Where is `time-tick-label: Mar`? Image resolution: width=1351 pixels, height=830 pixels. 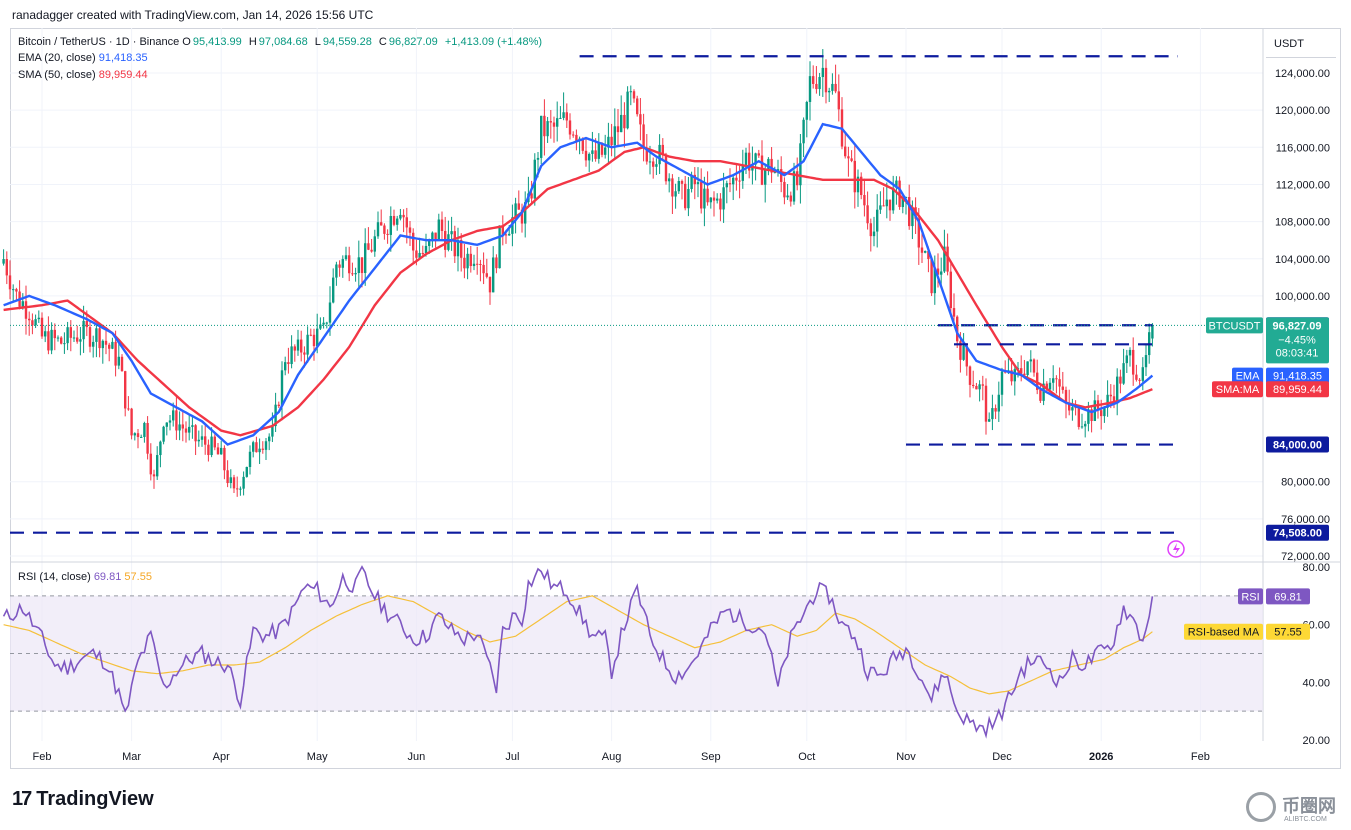 time-tick-label: Mar is located at coordinates (131, 757).